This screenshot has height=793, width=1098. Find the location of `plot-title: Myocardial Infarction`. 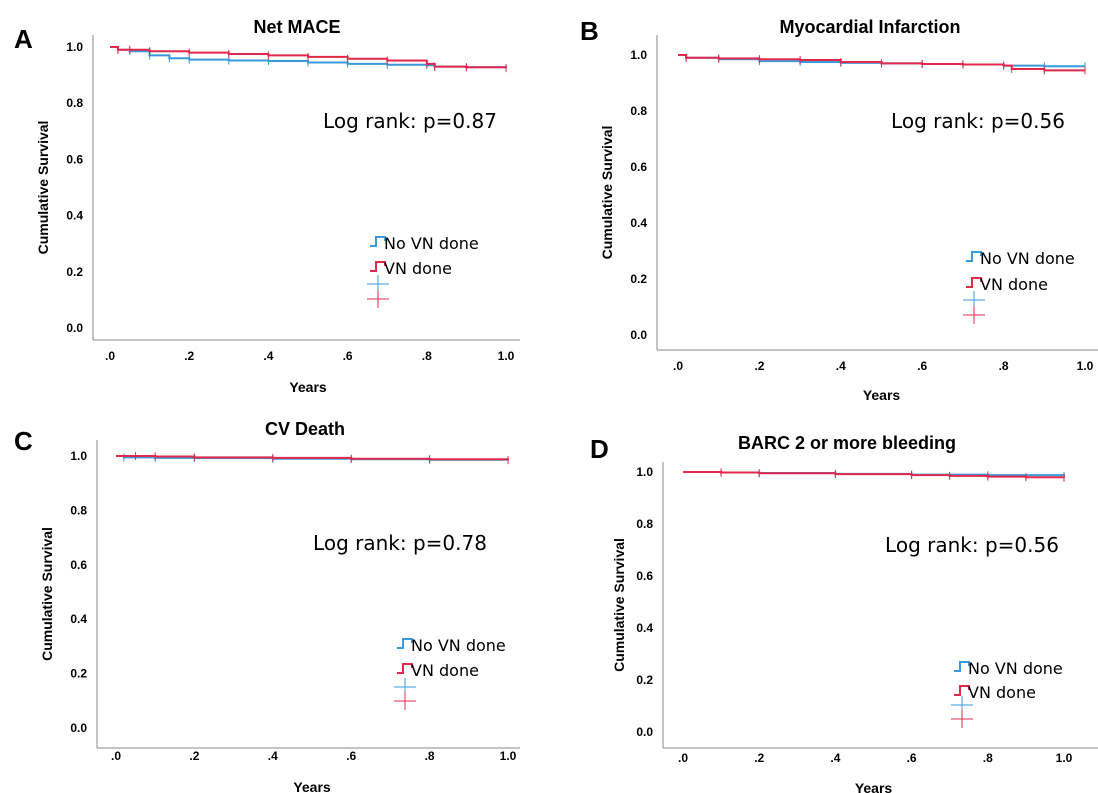

plot-title: Myocardial Infarction is located at coordinates (869, 27).